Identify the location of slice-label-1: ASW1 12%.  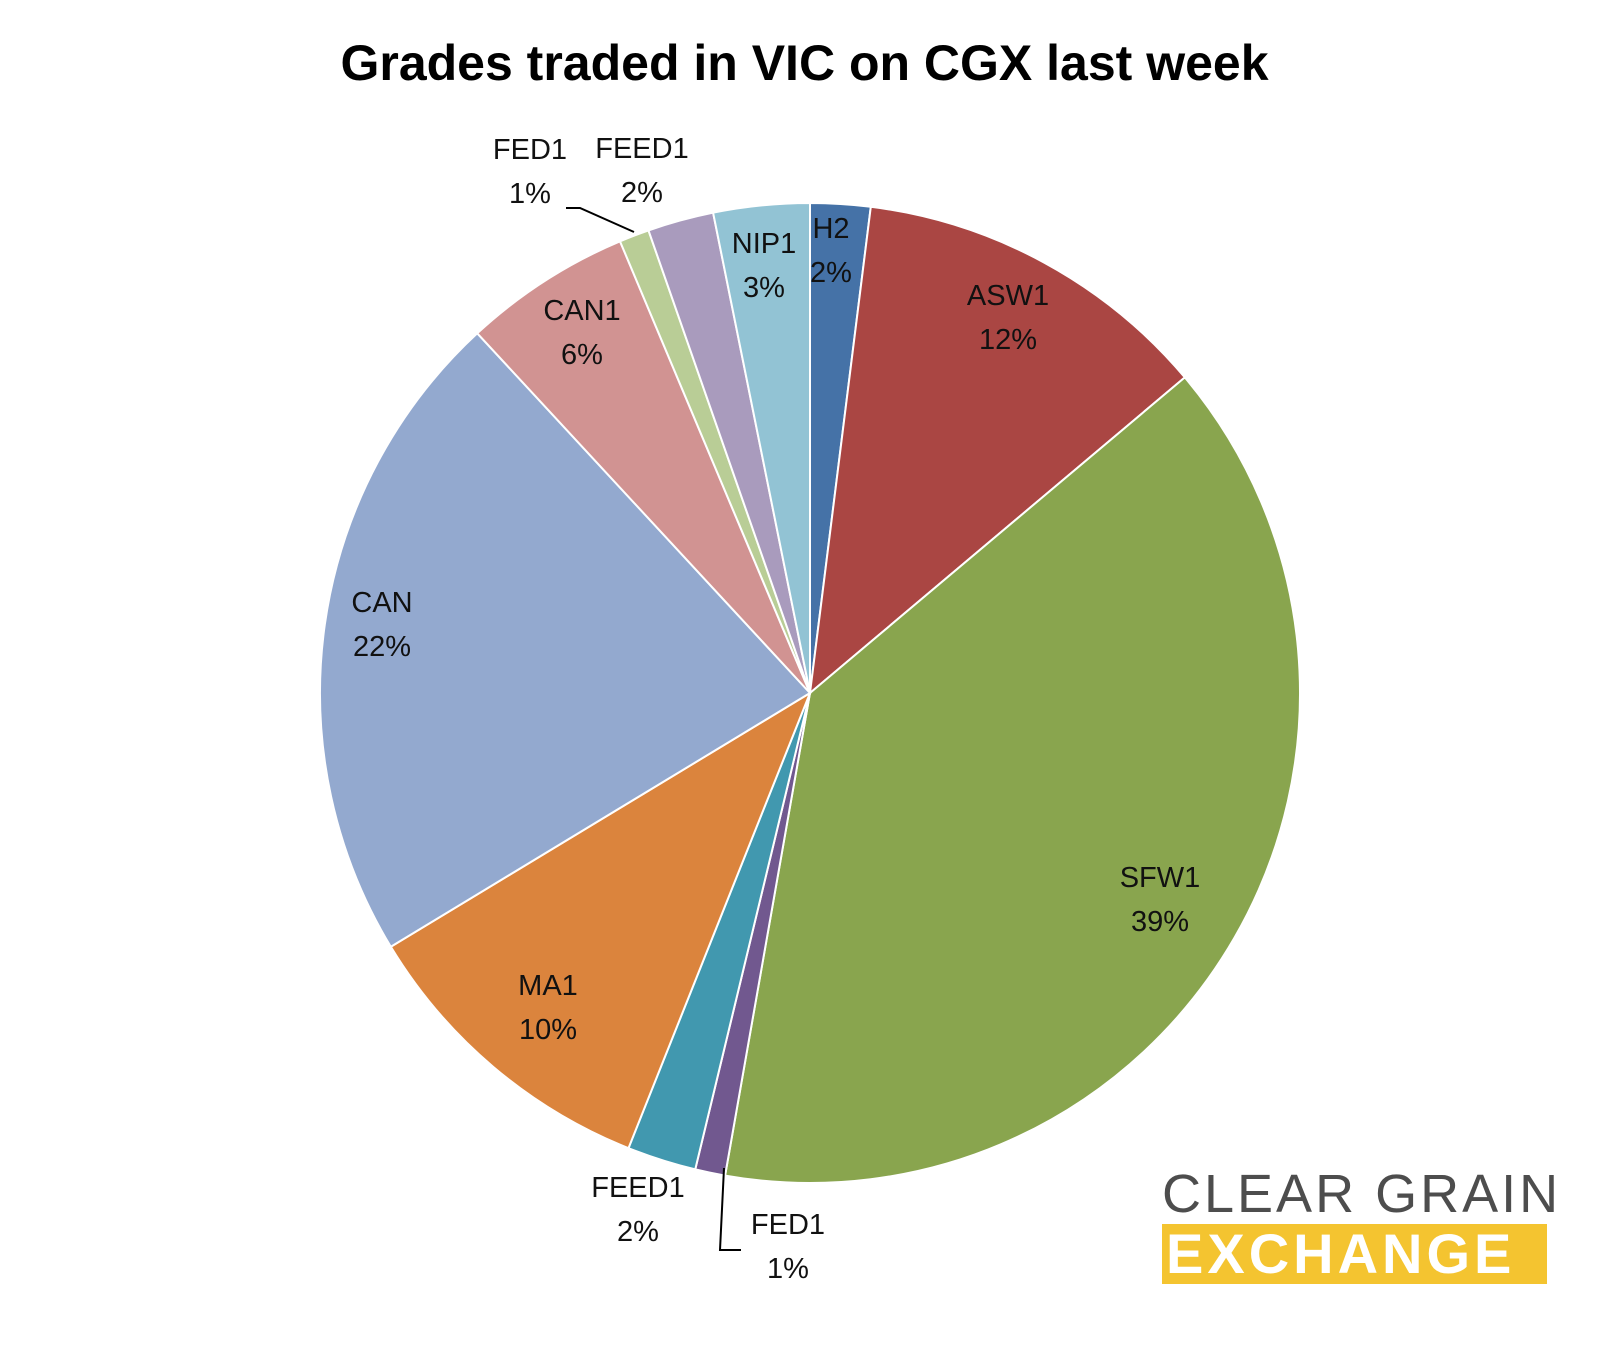
(1008, 318).